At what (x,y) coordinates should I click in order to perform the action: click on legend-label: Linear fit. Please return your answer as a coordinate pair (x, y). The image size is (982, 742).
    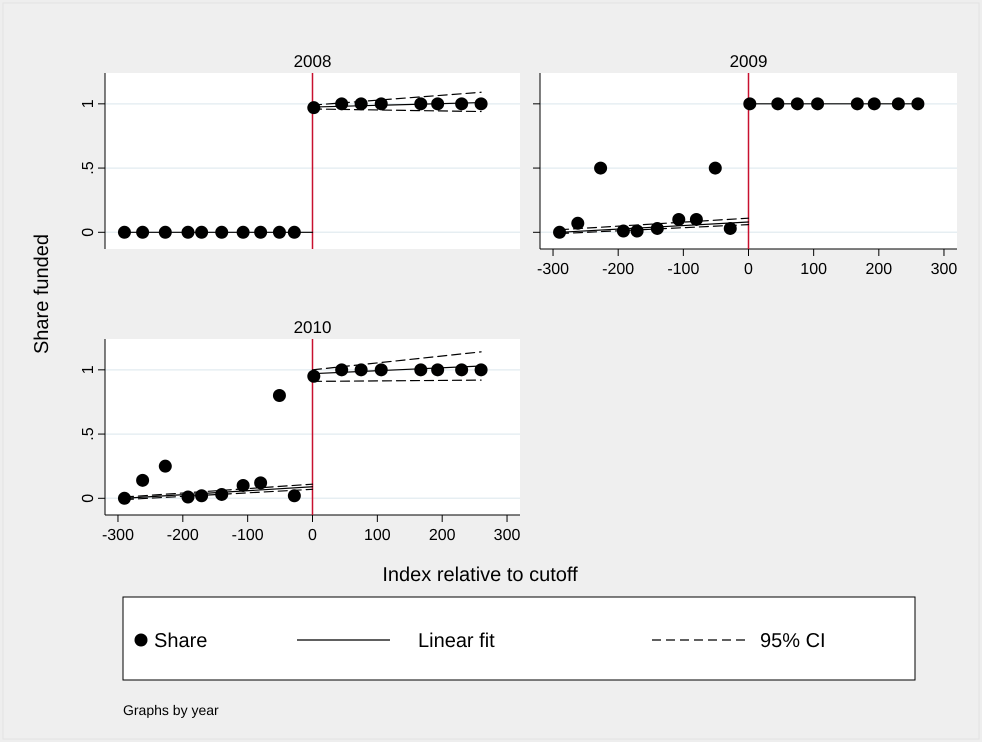
    Looking at the image, I should click on (457, 641).